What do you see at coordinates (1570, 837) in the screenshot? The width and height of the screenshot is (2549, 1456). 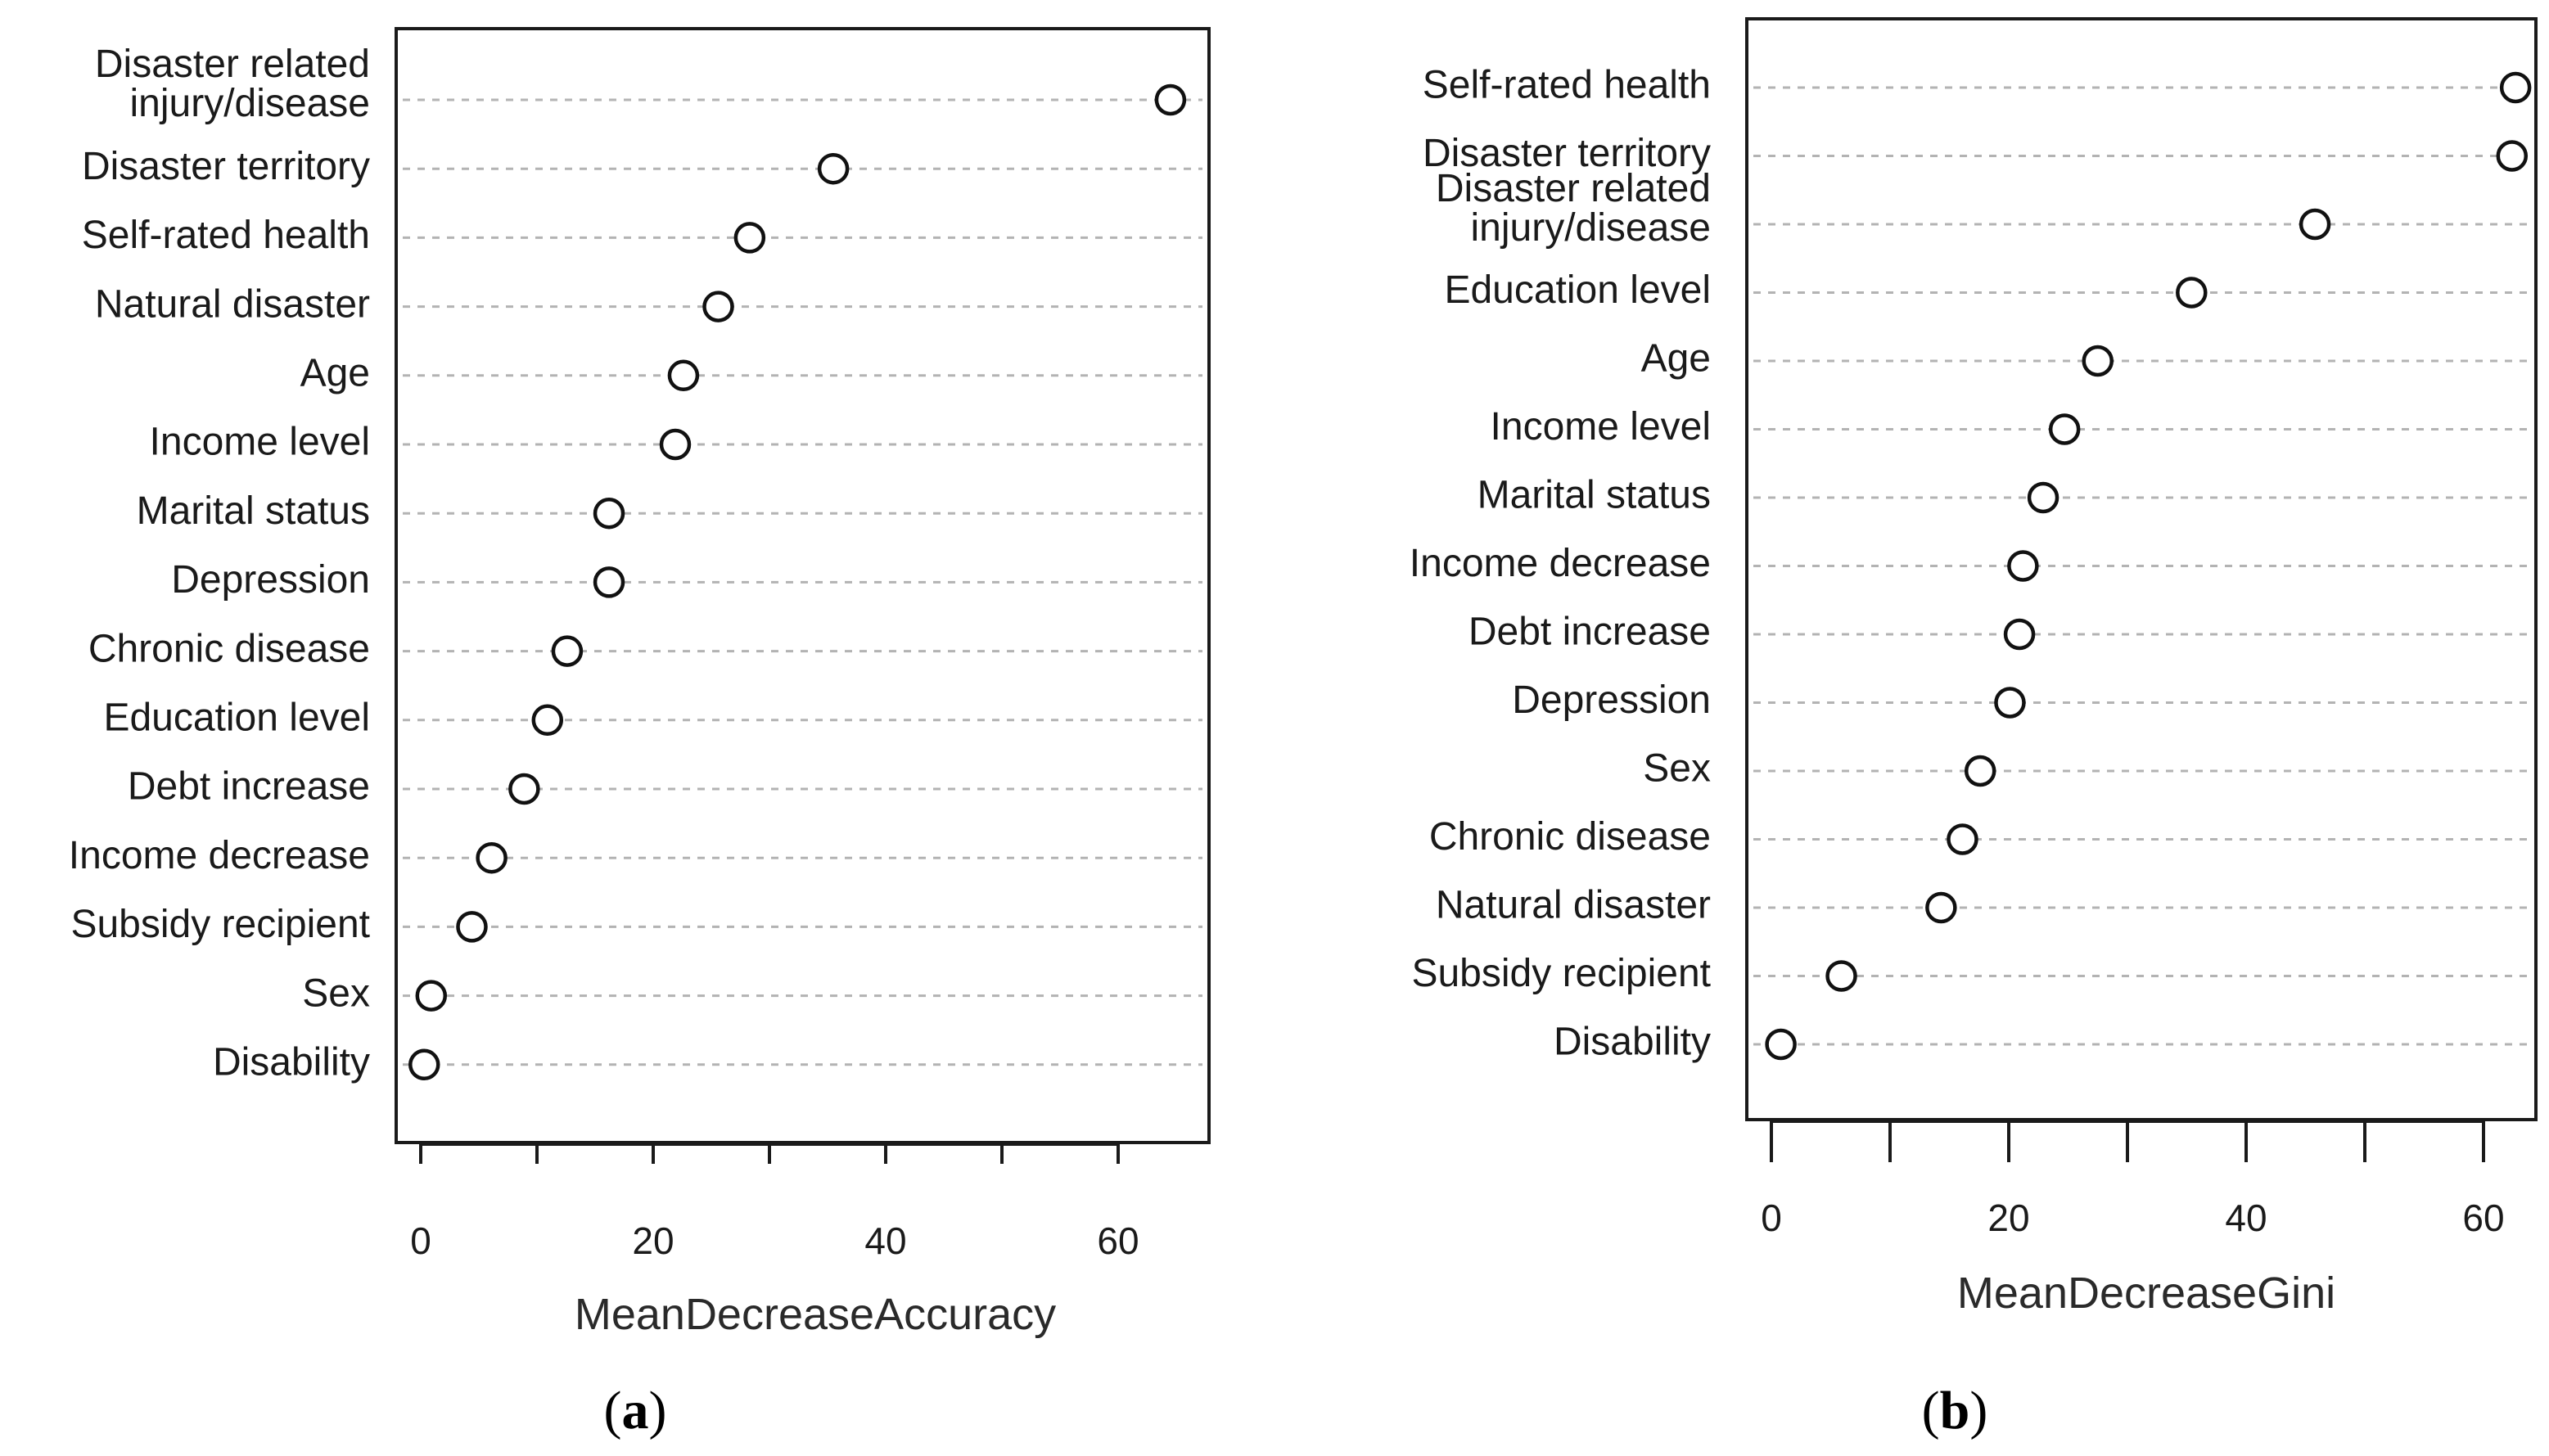 I see `panel-b-category-label: Chronic disease` at bounding box center [1570, 837].